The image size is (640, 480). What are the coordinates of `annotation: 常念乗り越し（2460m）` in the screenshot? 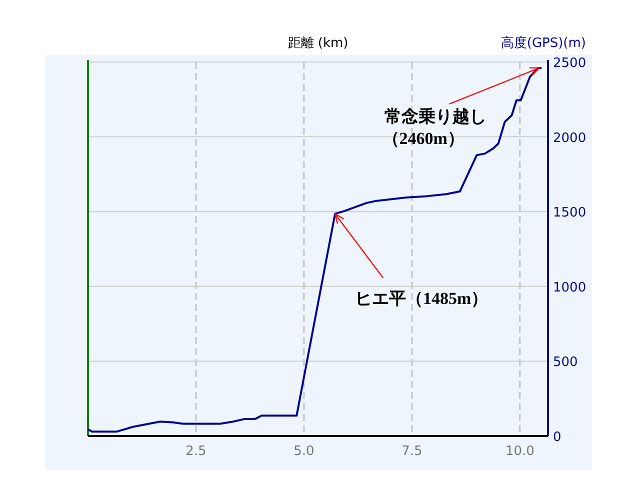 It's located at (434, 127).